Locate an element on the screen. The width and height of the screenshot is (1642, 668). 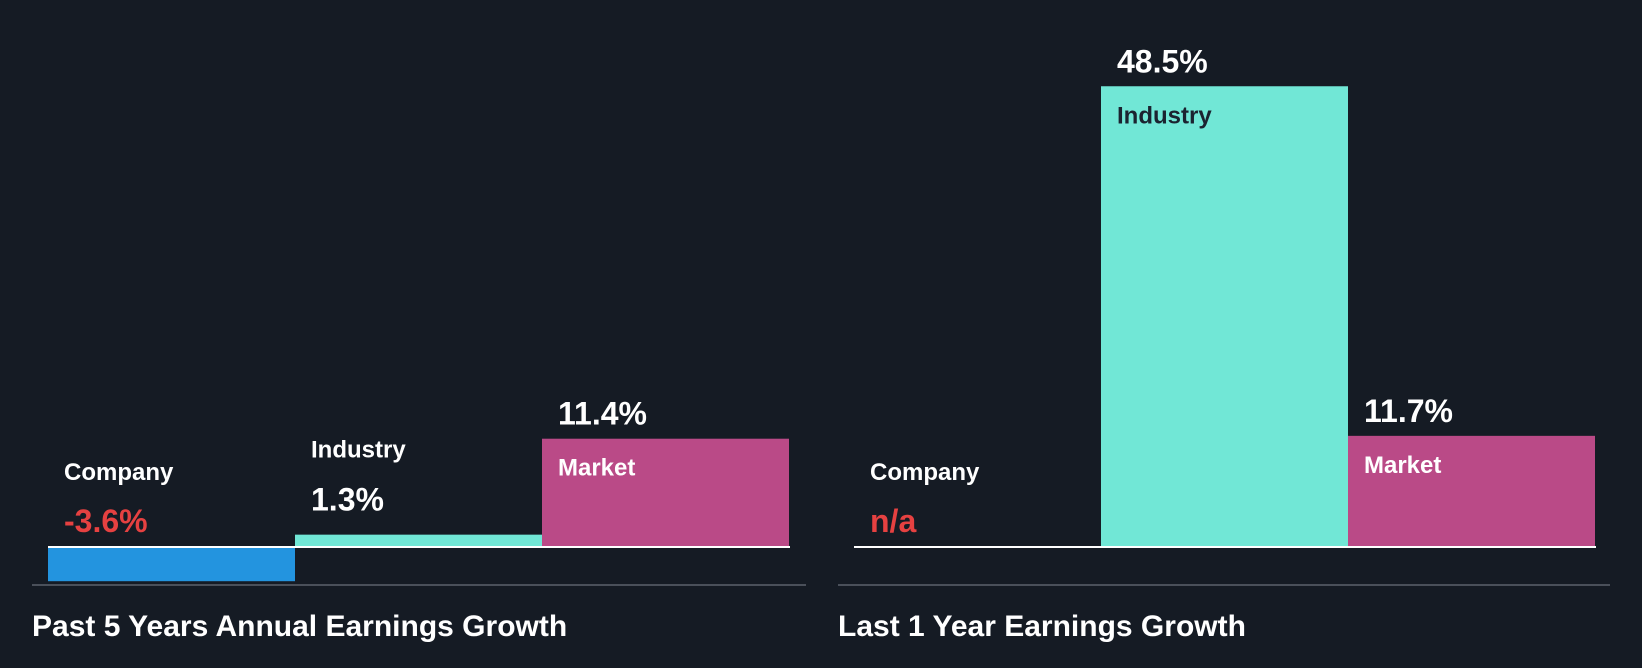
last-1y-industry-value-label: 48.5% is located at coordinates (1162, 61).